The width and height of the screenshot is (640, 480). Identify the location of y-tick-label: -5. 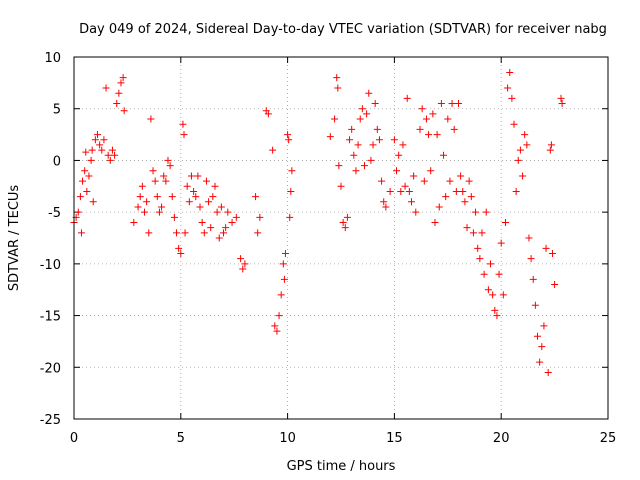
(54, 213).